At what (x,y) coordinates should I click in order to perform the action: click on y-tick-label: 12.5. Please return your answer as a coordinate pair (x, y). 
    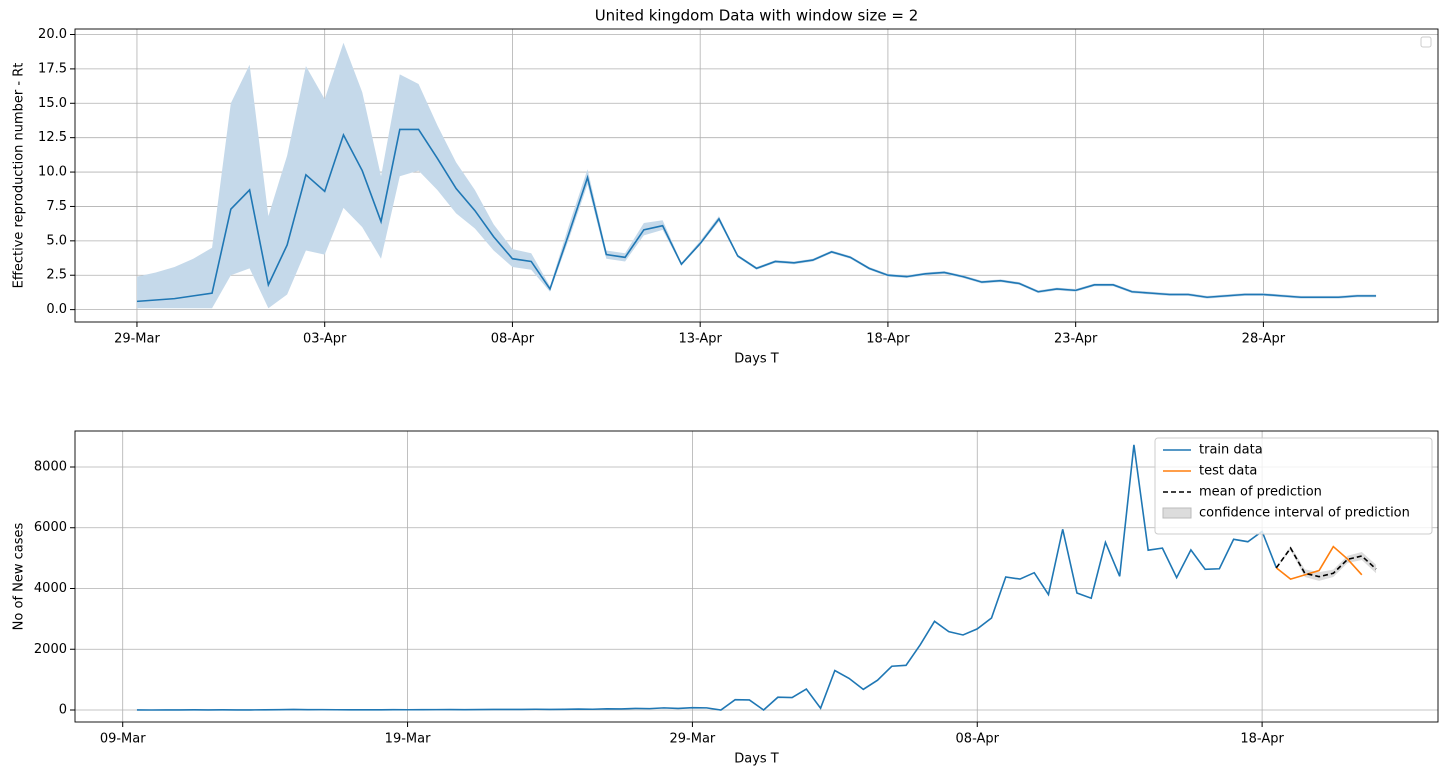
    Looking at the image, I should click on (52, 137).